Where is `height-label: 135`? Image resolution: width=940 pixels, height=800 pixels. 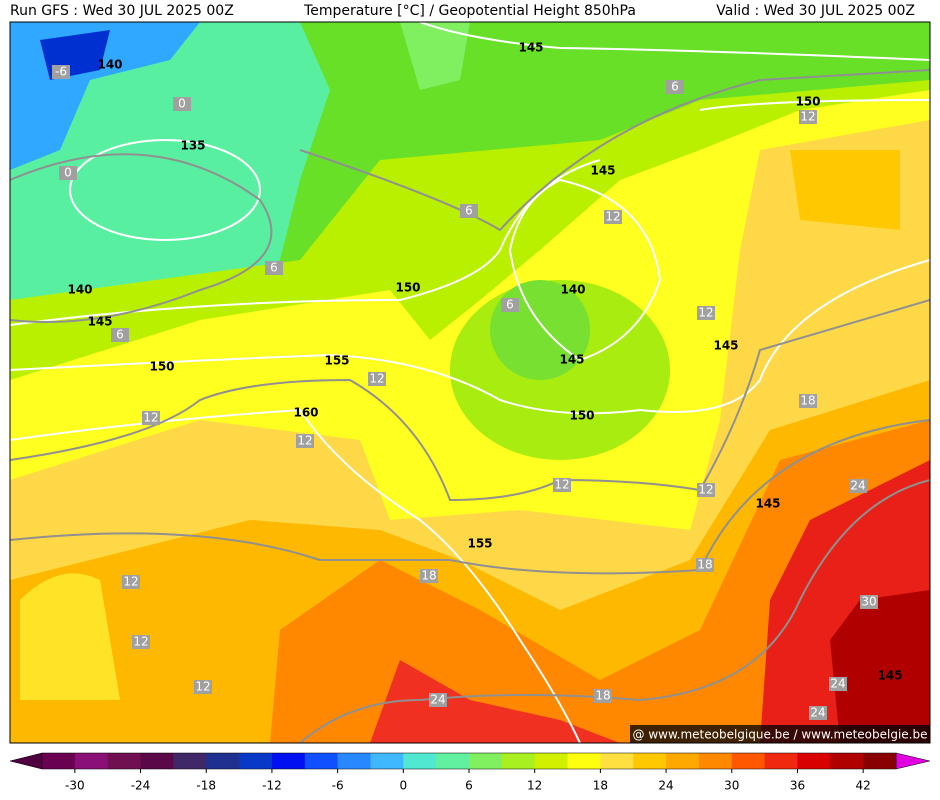 height-label: 135 is located at coordinates (192, 146).